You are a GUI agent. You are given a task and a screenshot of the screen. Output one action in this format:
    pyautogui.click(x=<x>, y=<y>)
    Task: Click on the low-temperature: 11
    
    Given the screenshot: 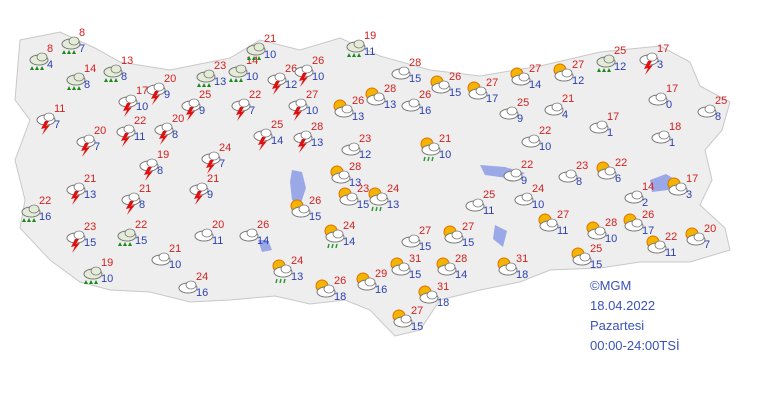 What is the action you would take?
    pyautogui.click(x=488, y=211)
    